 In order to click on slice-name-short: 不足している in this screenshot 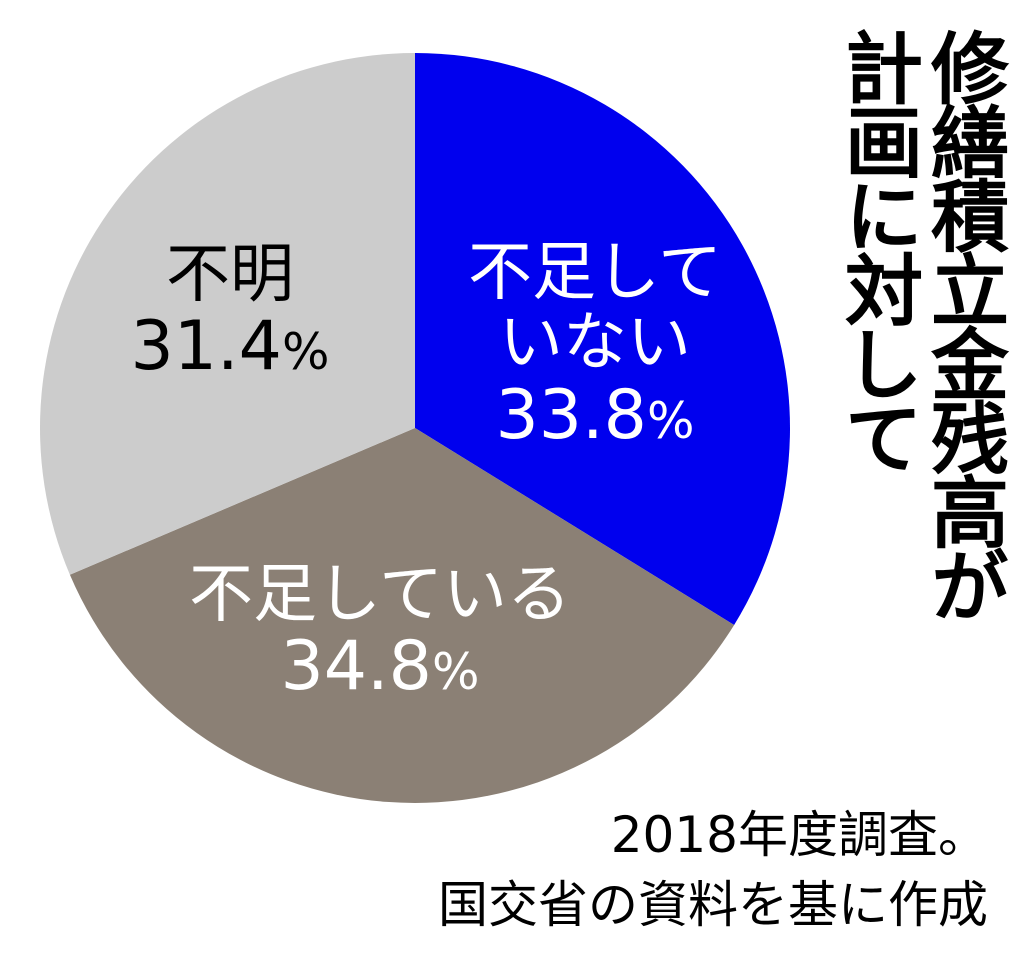, I will do `click(380, 595)`.